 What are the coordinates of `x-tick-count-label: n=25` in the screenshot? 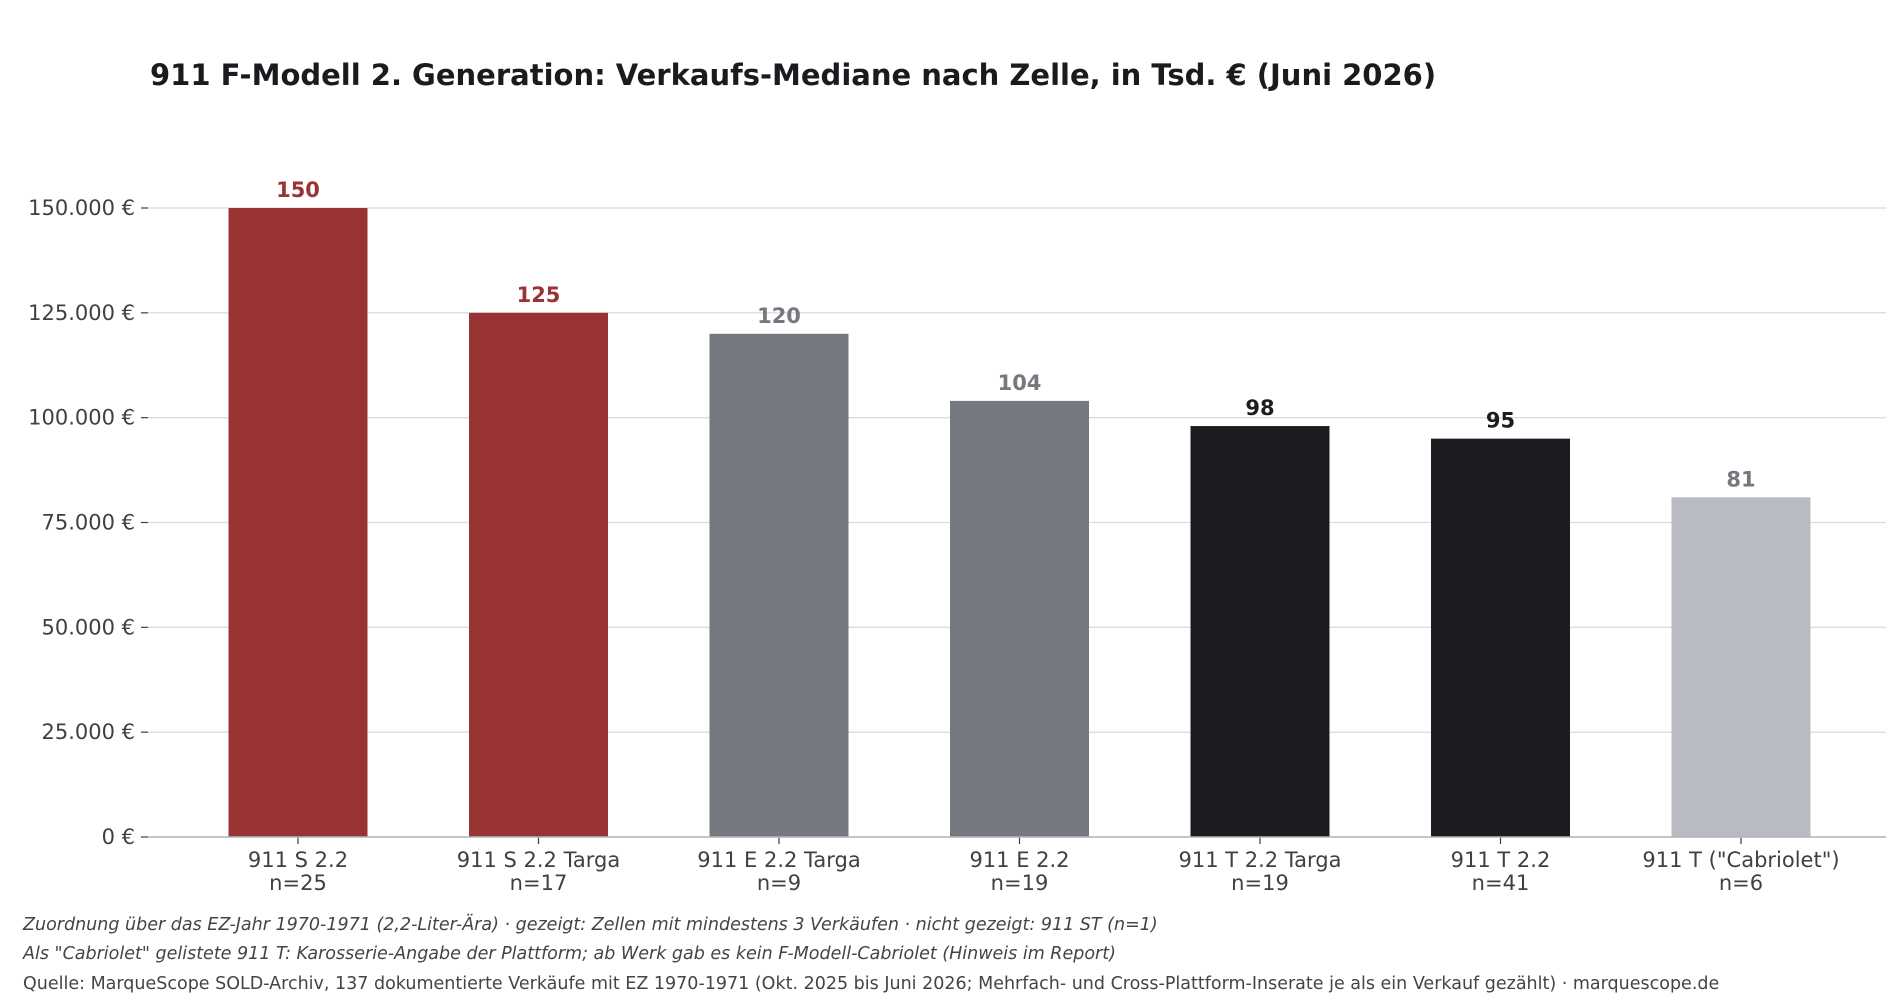 It's located at (298, 883).